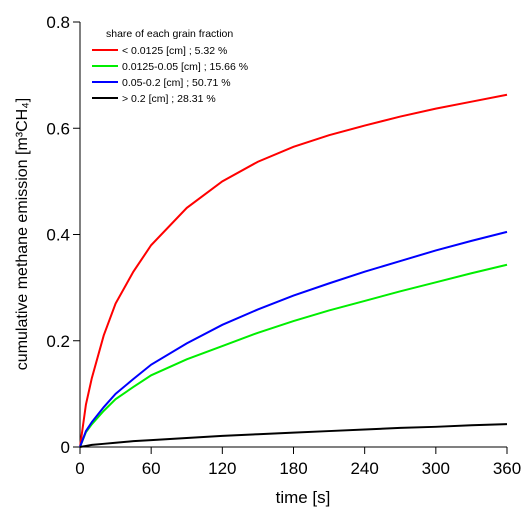 The image size is (521, 507). I want to click on legend-label: < 0.0125 [cm] ; 5.32 %, so click(174, 51).